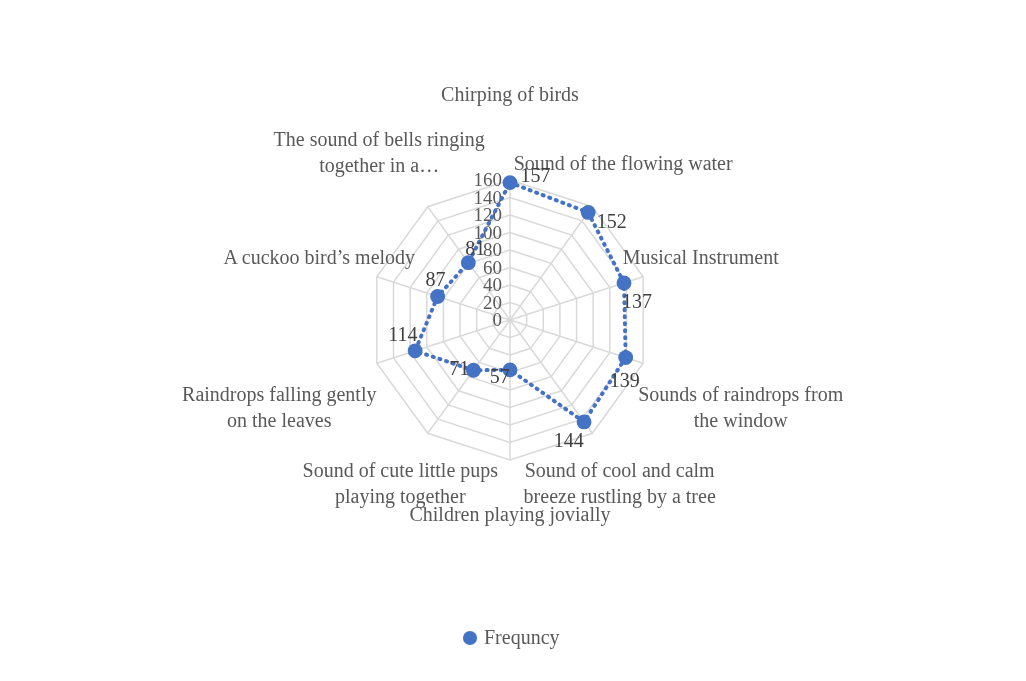 The height and width of the screenshot is (681, 1026). What do you see at coordinates (487, 197) in the screenshot?
I see `y-tick-label: 140` at bounding box center [487, 197].